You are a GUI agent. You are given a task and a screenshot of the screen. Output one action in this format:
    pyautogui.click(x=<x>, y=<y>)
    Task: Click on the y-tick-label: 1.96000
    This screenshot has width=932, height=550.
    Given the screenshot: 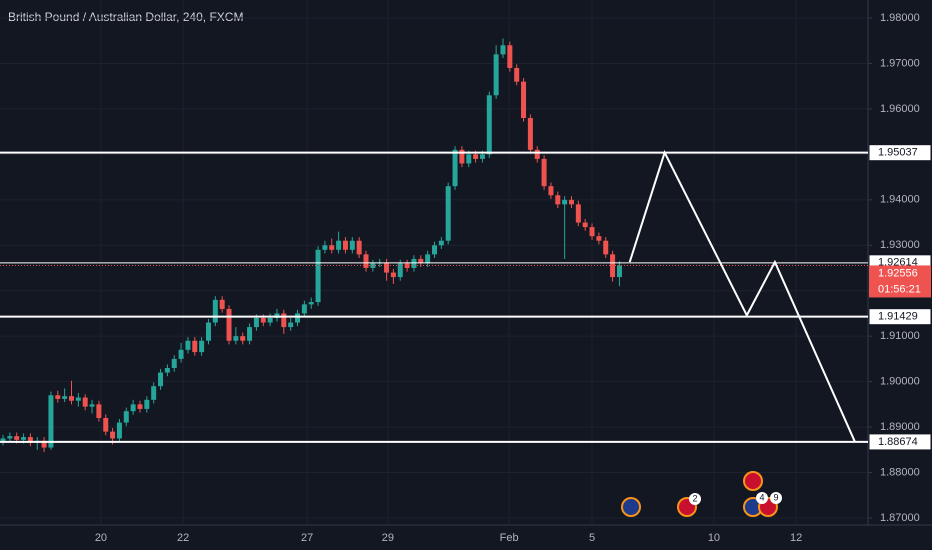 What is the action you would take?
    pyautogui.click(x=900, y=109)
    